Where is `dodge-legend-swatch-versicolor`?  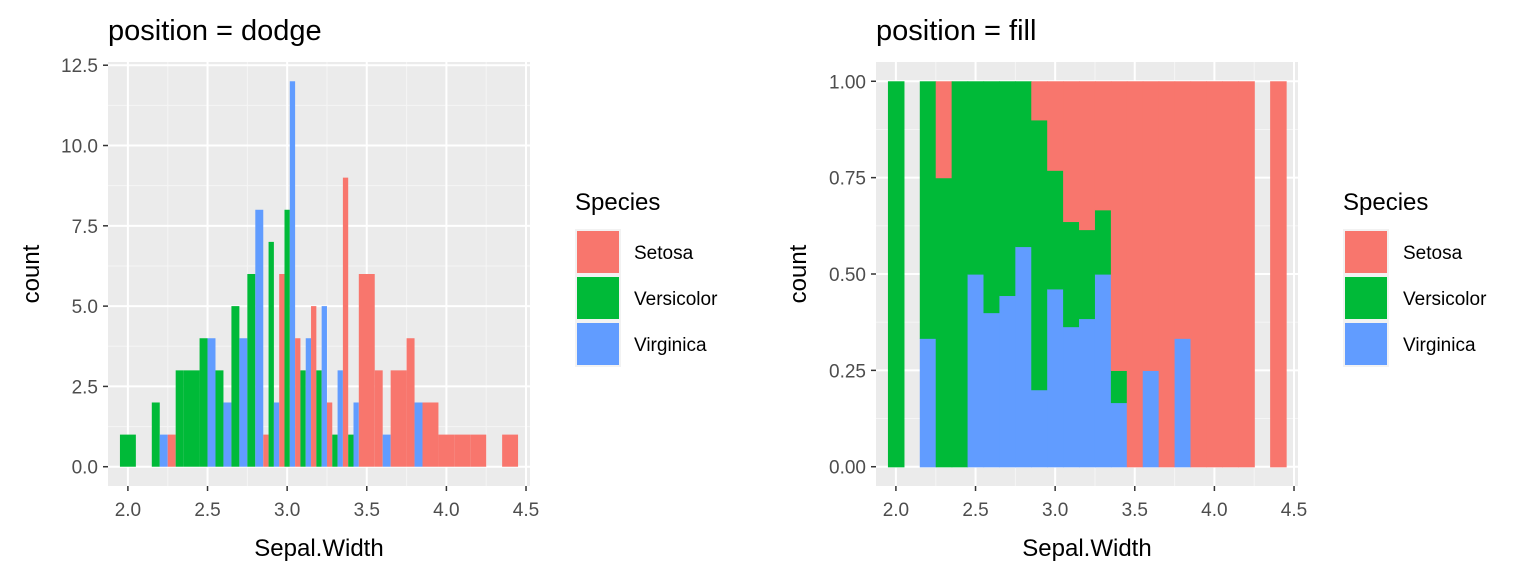 dodge-legend-swatch-versicolor is located at coordinates (598, 298).